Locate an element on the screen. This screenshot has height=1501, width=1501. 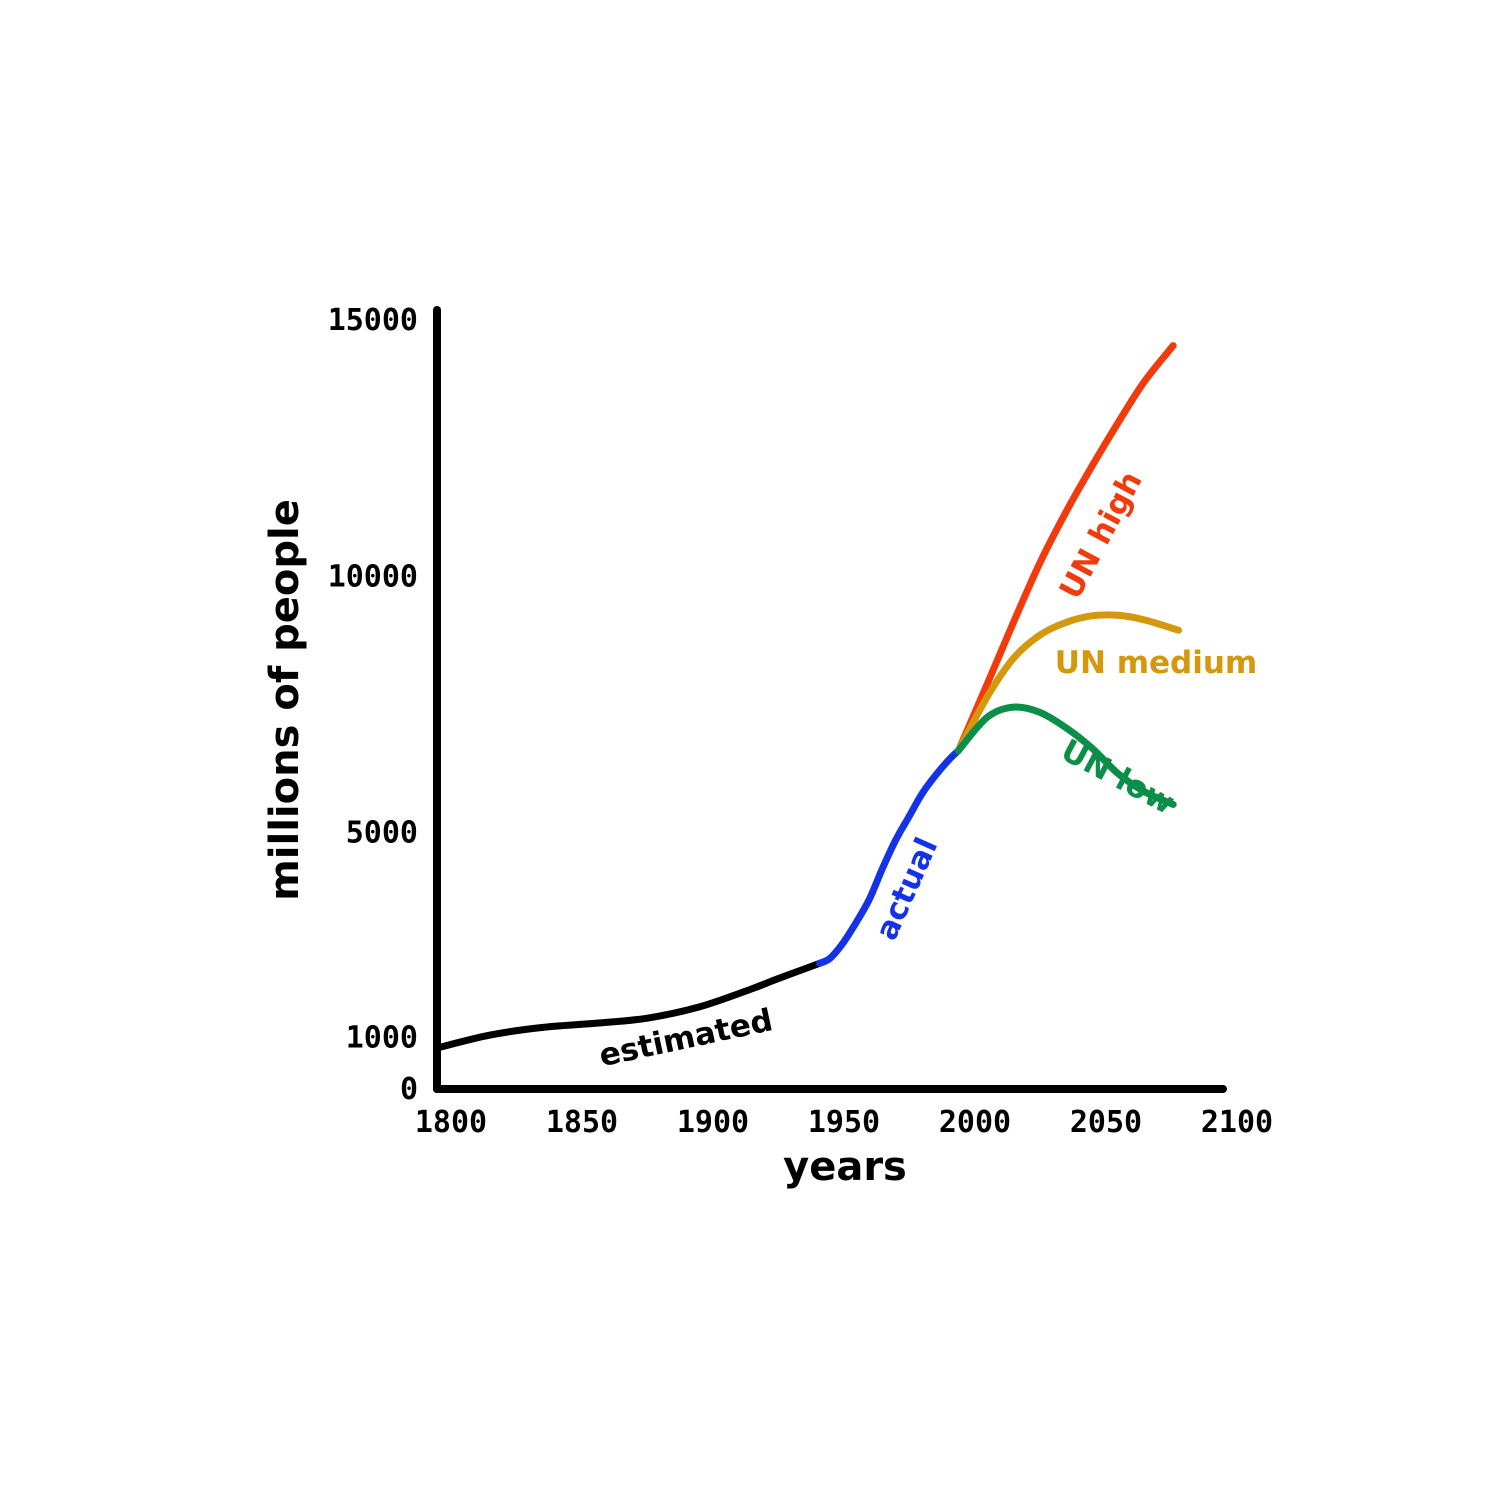
series-line-un-low is located at coordinates (1065, 755).